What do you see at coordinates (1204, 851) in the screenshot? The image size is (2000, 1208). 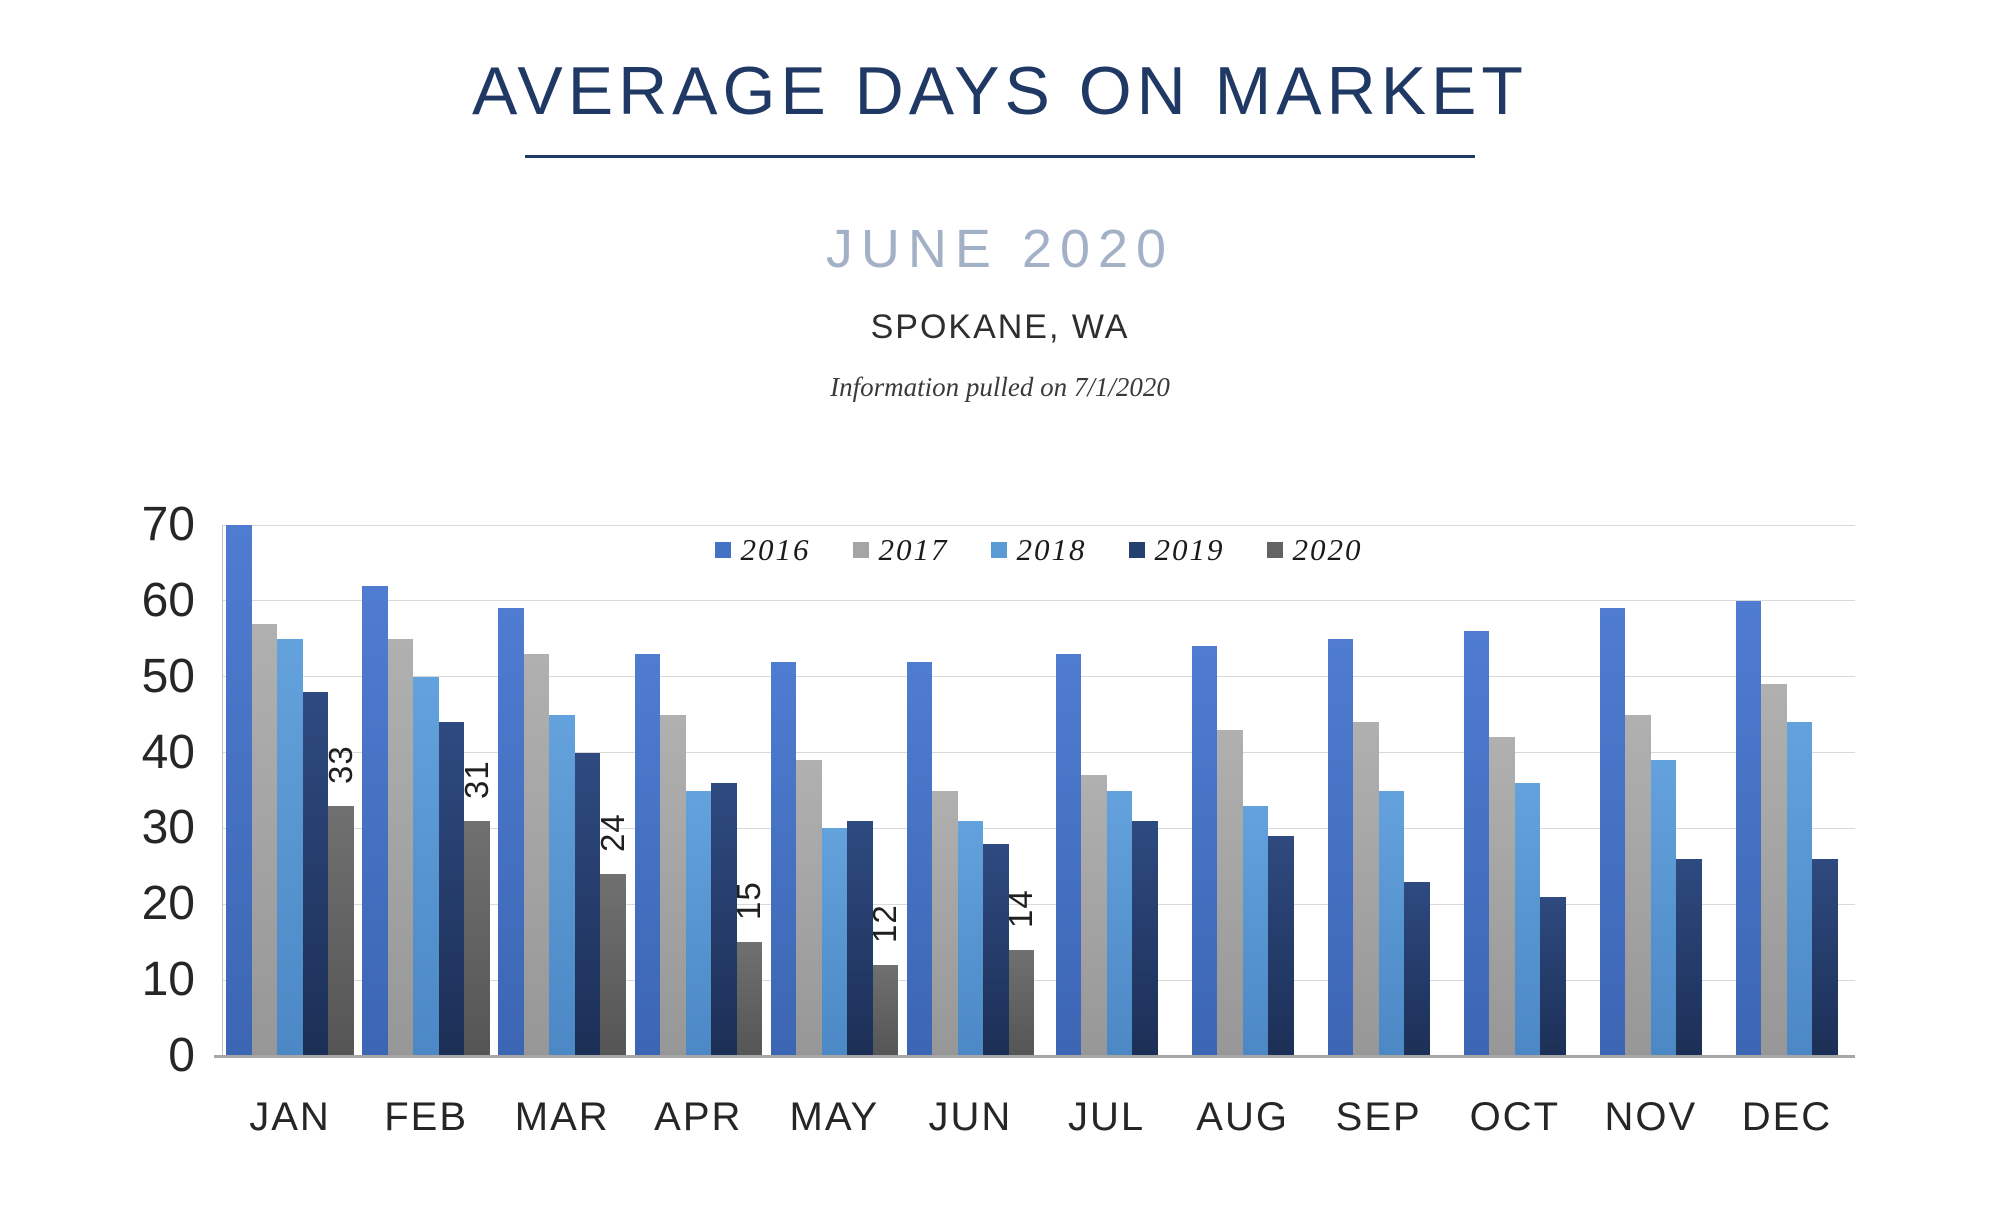 I see `bar-aug-2016` at bounding box center [1204, 851].